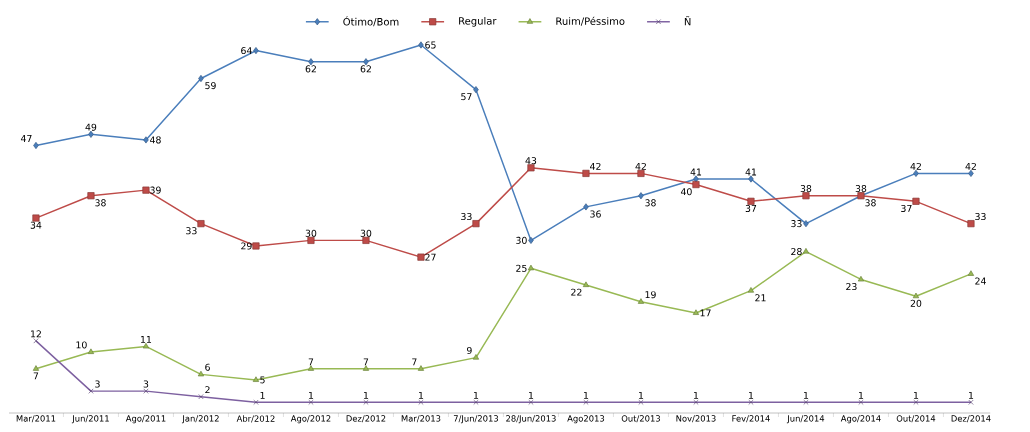  I want to click on data-label: 65, so click(430, 45).